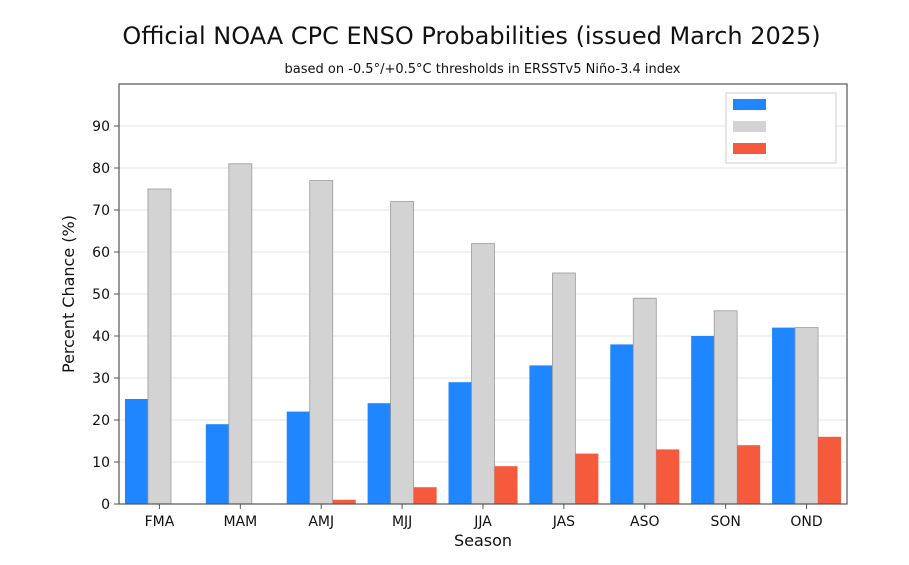  I want to click on y-tick-label: 0, so click(105, 505).